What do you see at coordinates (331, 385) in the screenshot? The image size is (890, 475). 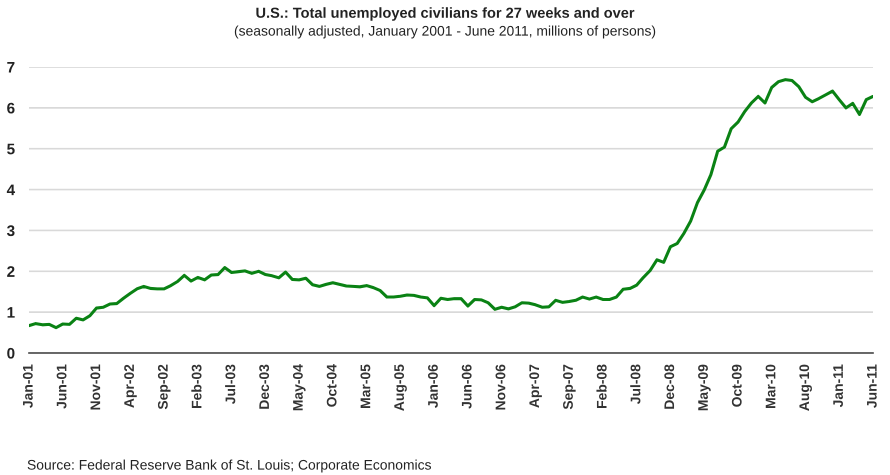 I see `x-tick-label: Oct-04` at bounding box center [331, 385].